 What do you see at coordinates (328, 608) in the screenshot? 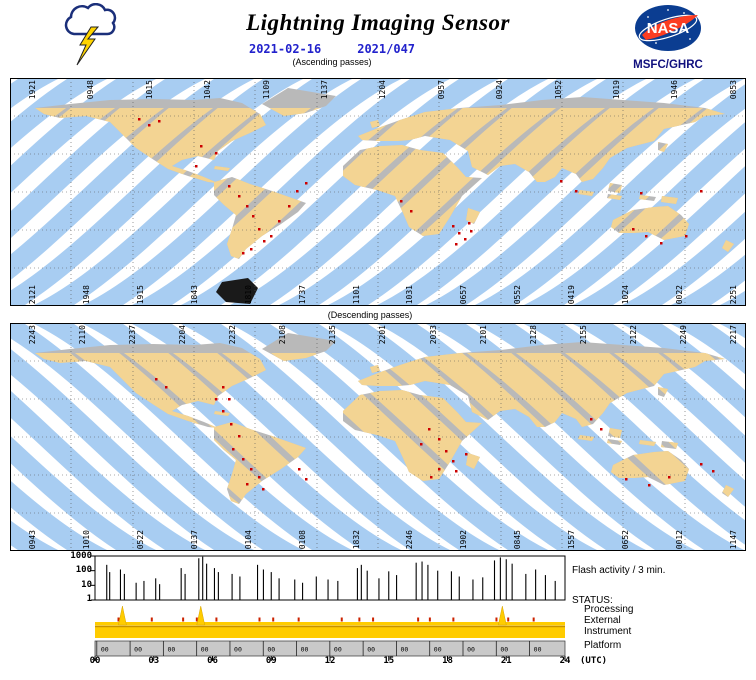
I see `flash-activity-chart-canvas: 00 00 00 00 00 00 00 00 00 00 00 00 00 00` at bounding box center [328, 608].